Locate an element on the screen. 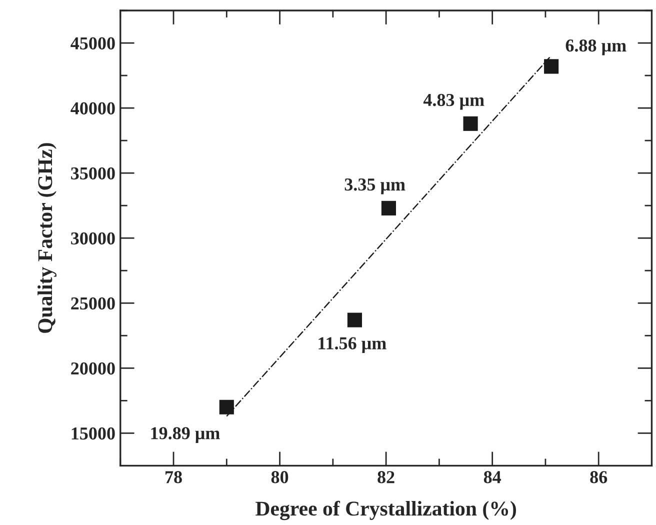  annotation: 11.56 μm is located at coordinates (352, 345).